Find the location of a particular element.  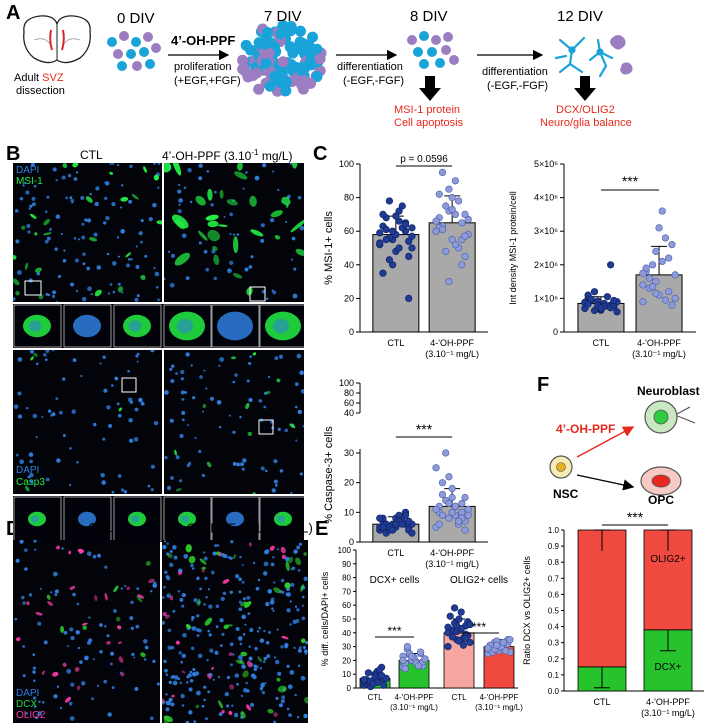

group-label: OLIG2+ cells is located at coordinates (479, 580).